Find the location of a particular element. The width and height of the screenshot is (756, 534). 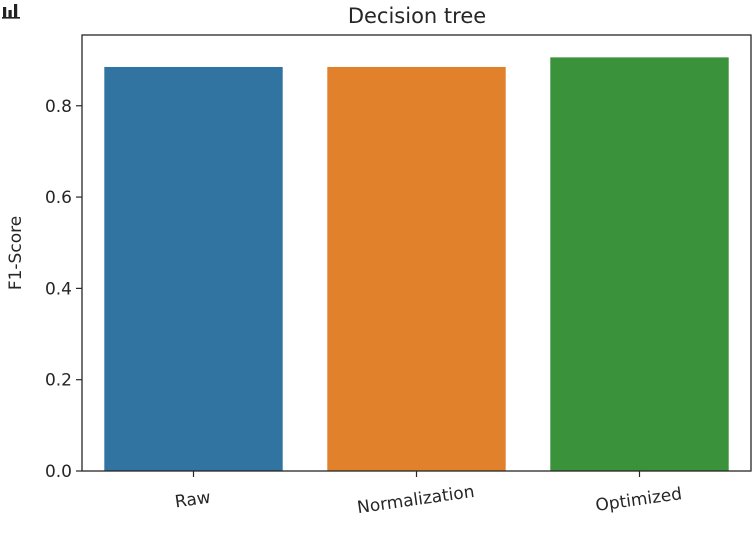

y-tick-label: 0.8 is located at coordinates (58, 107).